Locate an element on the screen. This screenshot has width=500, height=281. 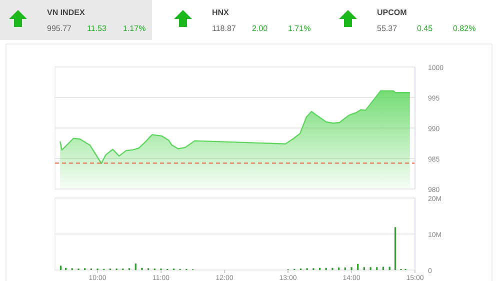
category-label: UPCOM is located at coordinates (392, 12).